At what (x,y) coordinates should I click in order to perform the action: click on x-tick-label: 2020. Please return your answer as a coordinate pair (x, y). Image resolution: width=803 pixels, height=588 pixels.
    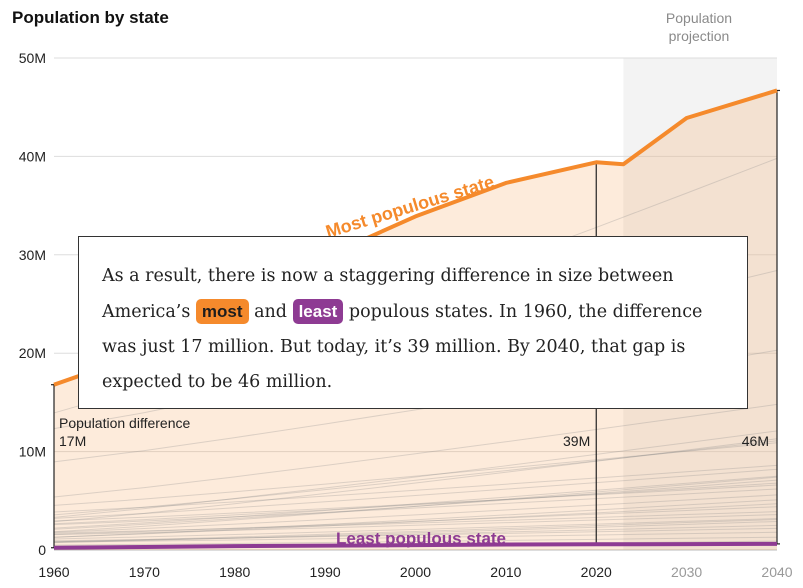
    Looking at the image, I should click on (596, 572).